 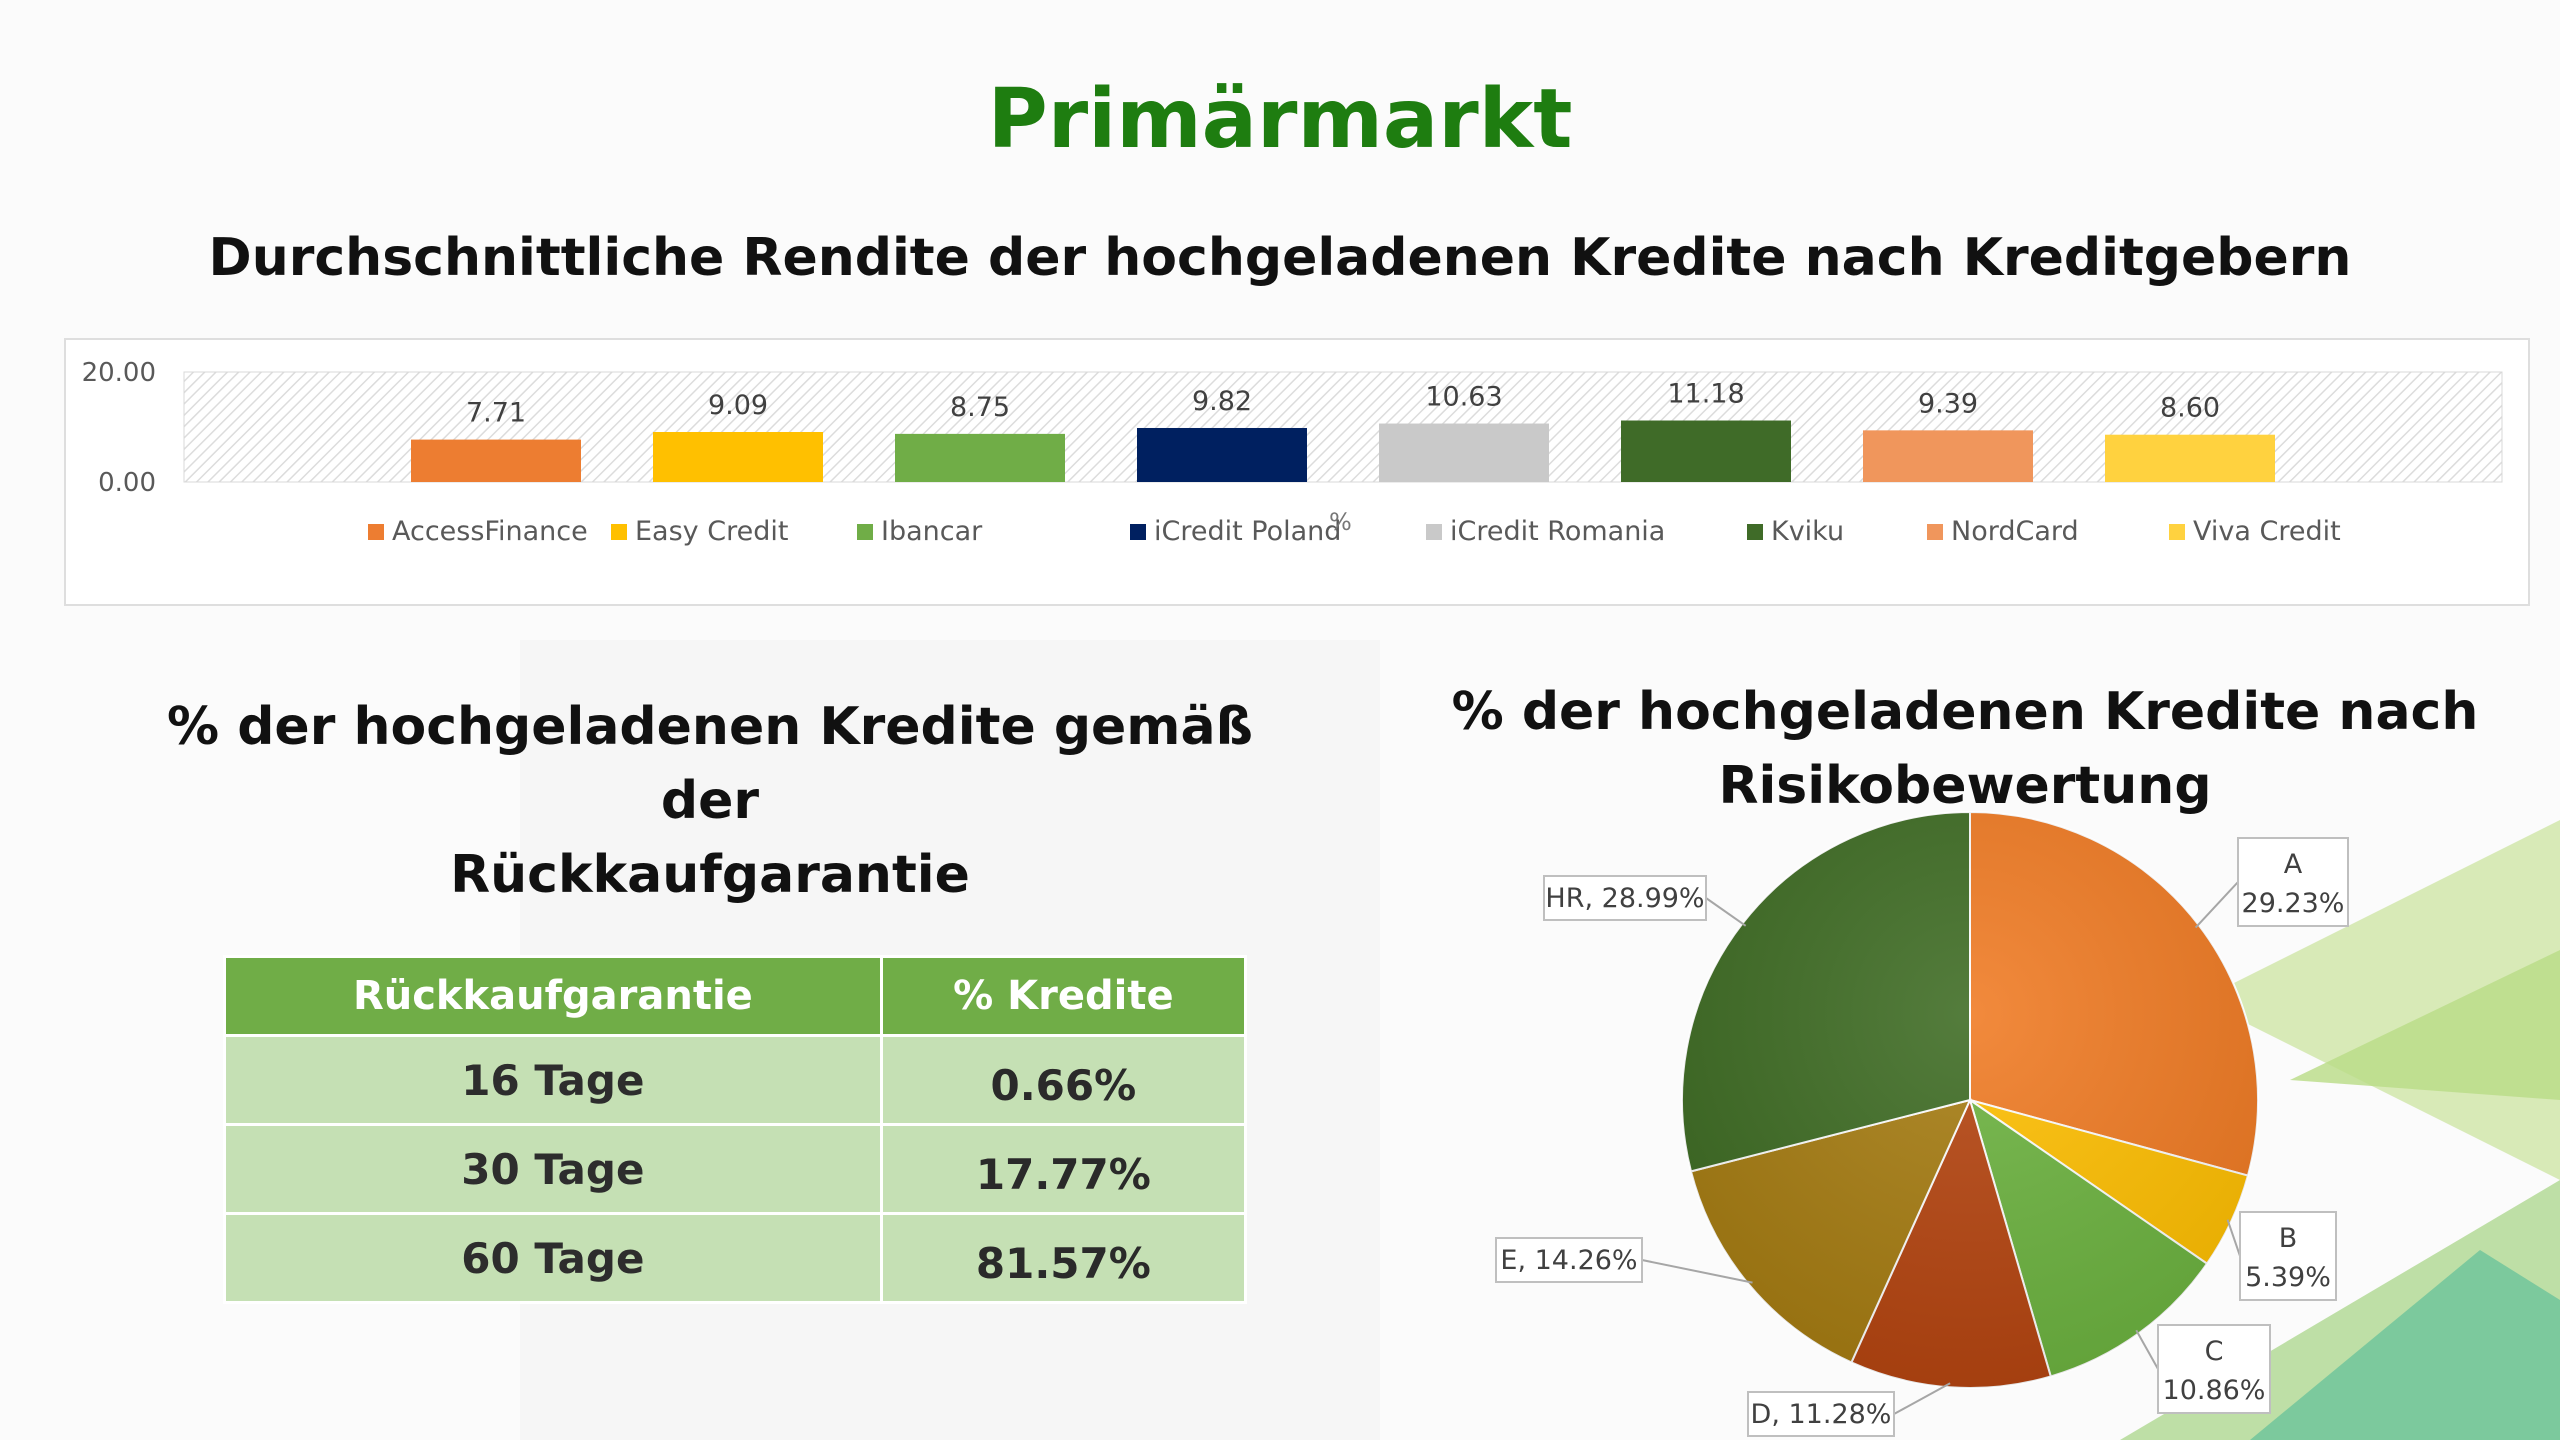 I want to click on legend-label: NordCard, so click(x=2015, y=531).